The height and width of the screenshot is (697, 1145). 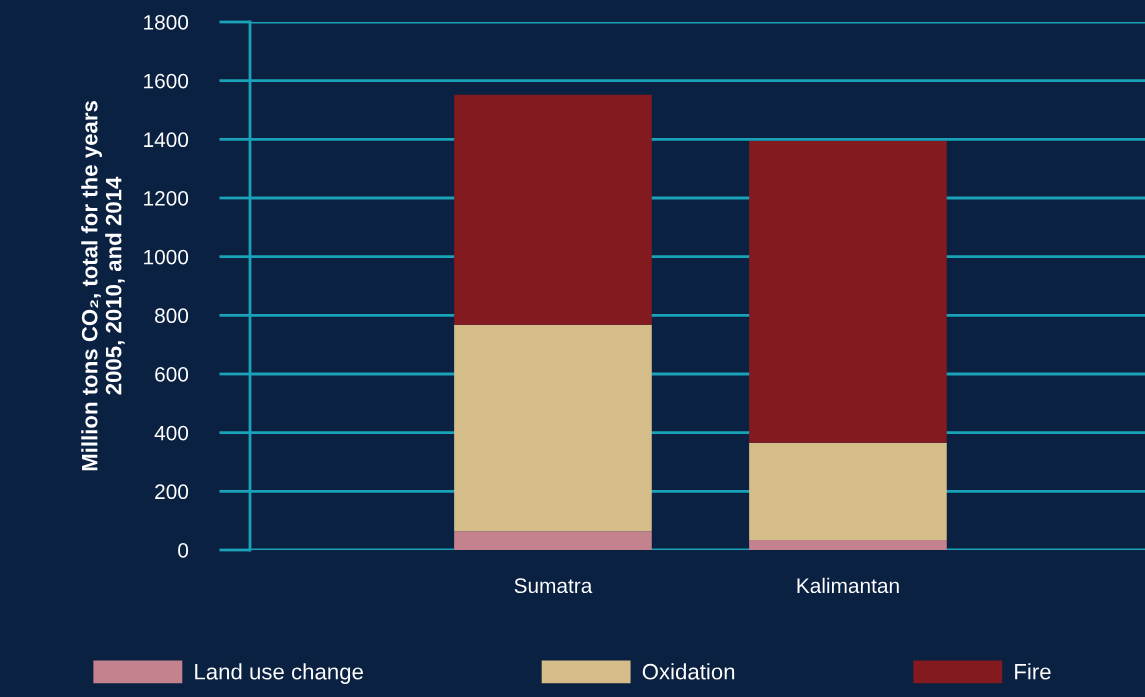 I want to click on legend-label: Land use change, so click(x=279, y=673).